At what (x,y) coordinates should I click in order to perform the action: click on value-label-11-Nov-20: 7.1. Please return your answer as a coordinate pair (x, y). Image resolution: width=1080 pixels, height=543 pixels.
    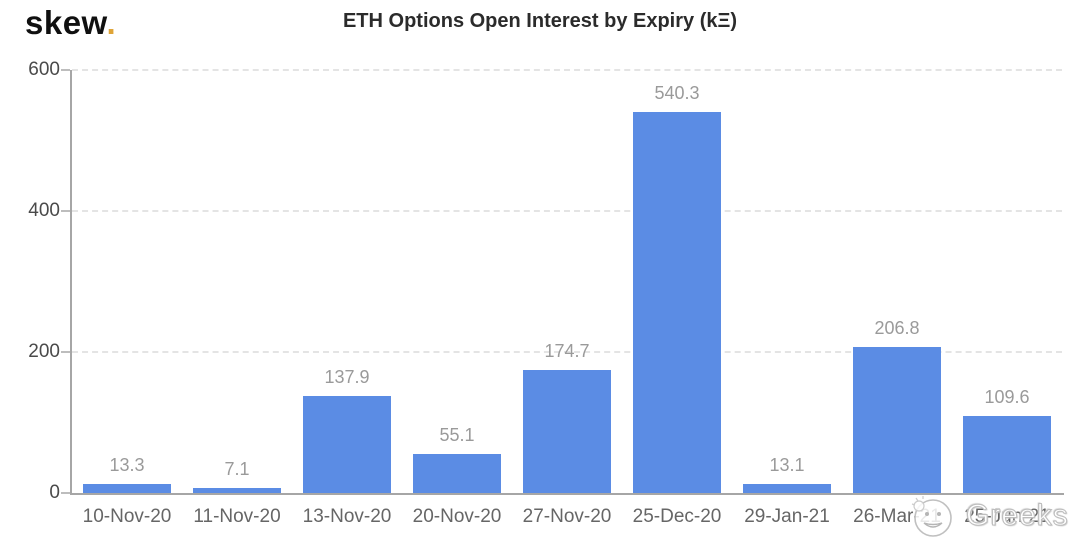
    Looking at the image, I should click on (237, 469).